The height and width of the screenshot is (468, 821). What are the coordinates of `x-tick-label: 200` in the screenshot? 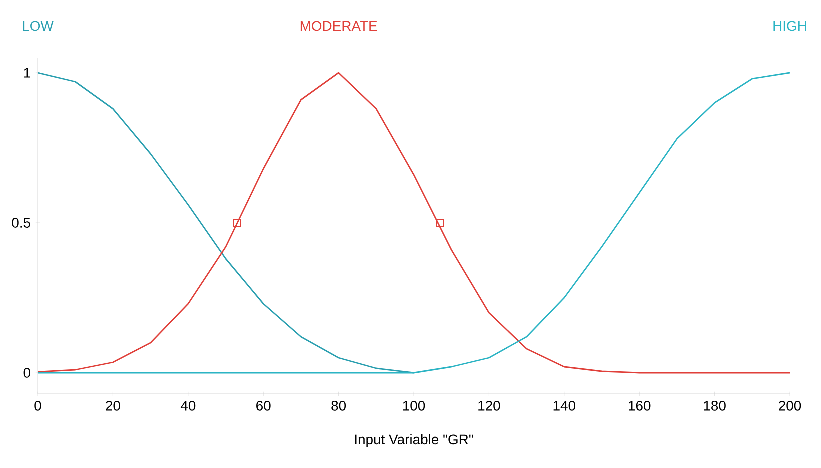 It's located at (790, 405).